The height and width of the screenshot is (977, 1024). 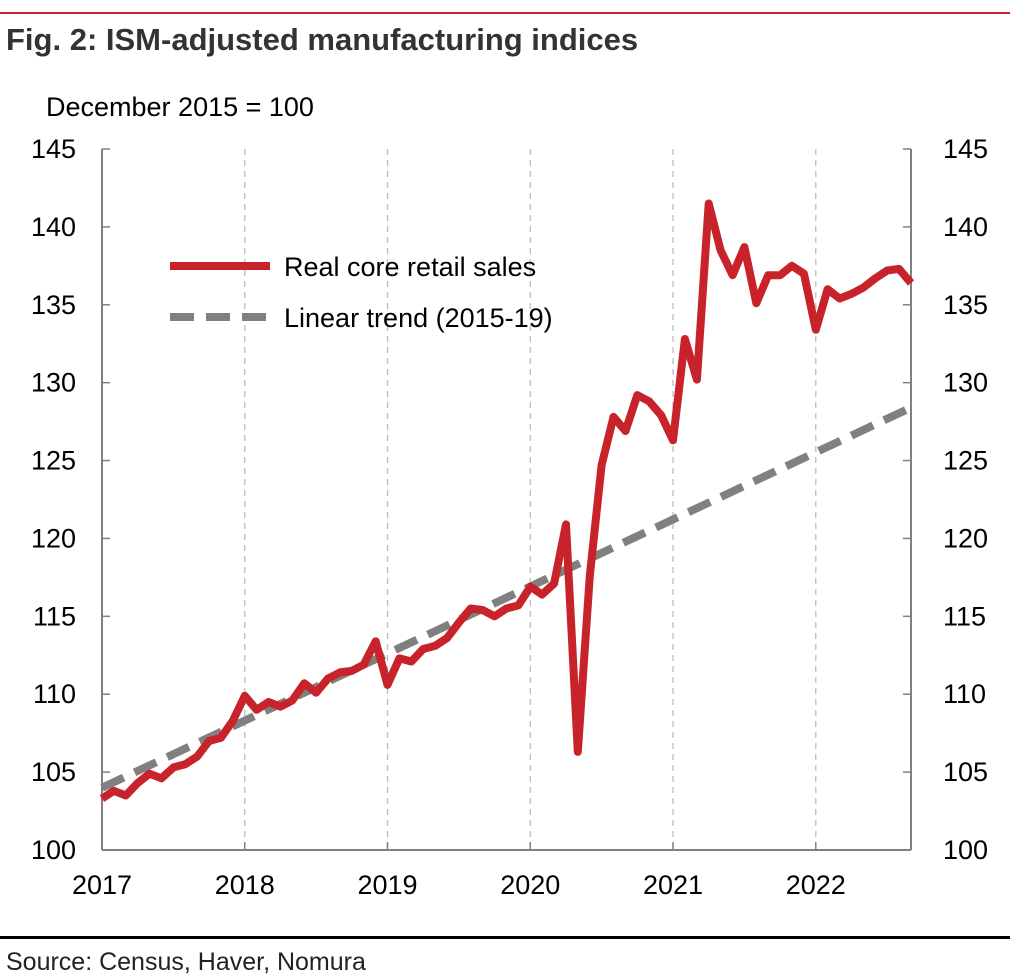 What do you see at coordinates (102, 885) in the screenshot?
I see `x-tick-label-2017: 2017` at bounding box center [102, 885].